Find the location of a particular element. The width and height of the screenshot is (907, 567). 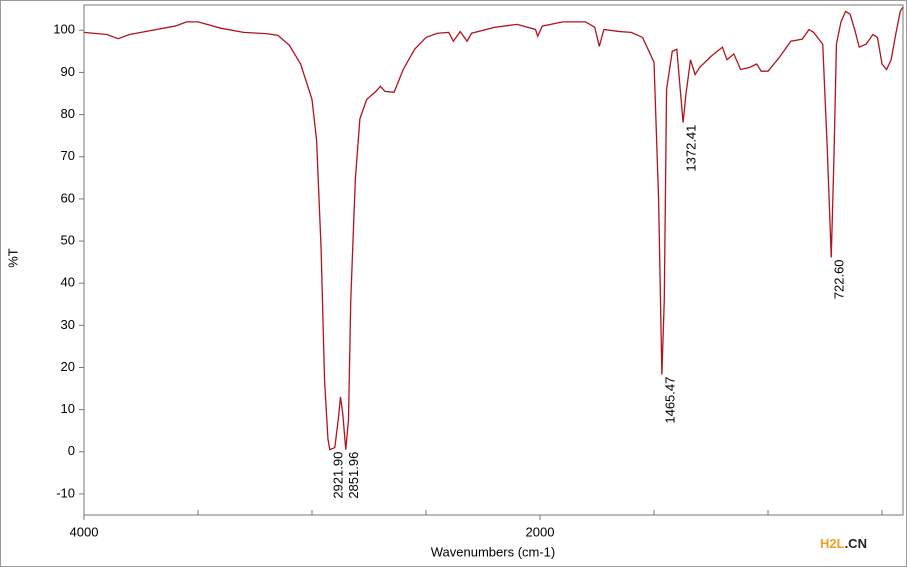

y-tick-label: 80 is located at coordinates (68, 113).